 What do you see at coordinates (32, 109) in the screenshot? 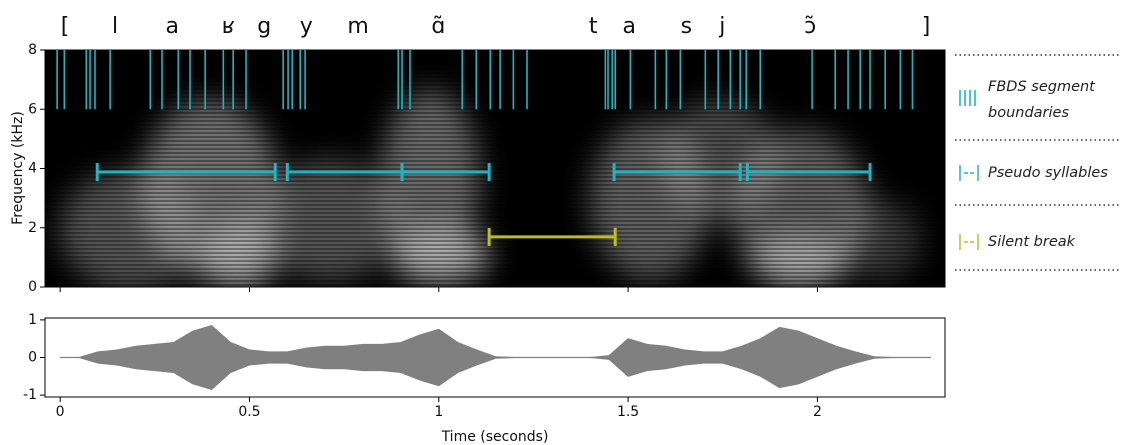
I see `y-tick-label: 6` at bounding box center [32, 109].